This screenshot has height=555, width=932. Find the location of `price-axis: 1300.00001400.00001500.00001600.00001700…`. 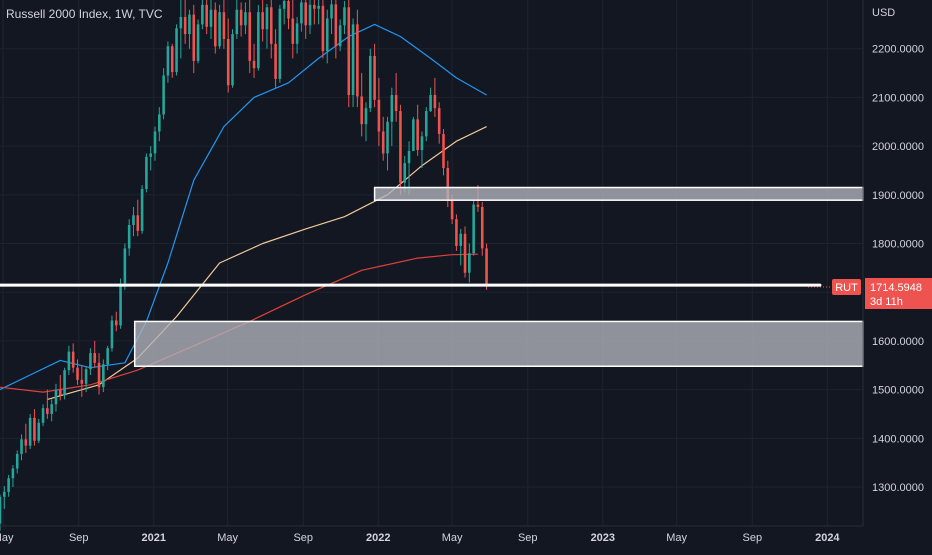

price-axis: 1300.00001400.00001500.00001600.00001700… is located at coordinates (898, 269).